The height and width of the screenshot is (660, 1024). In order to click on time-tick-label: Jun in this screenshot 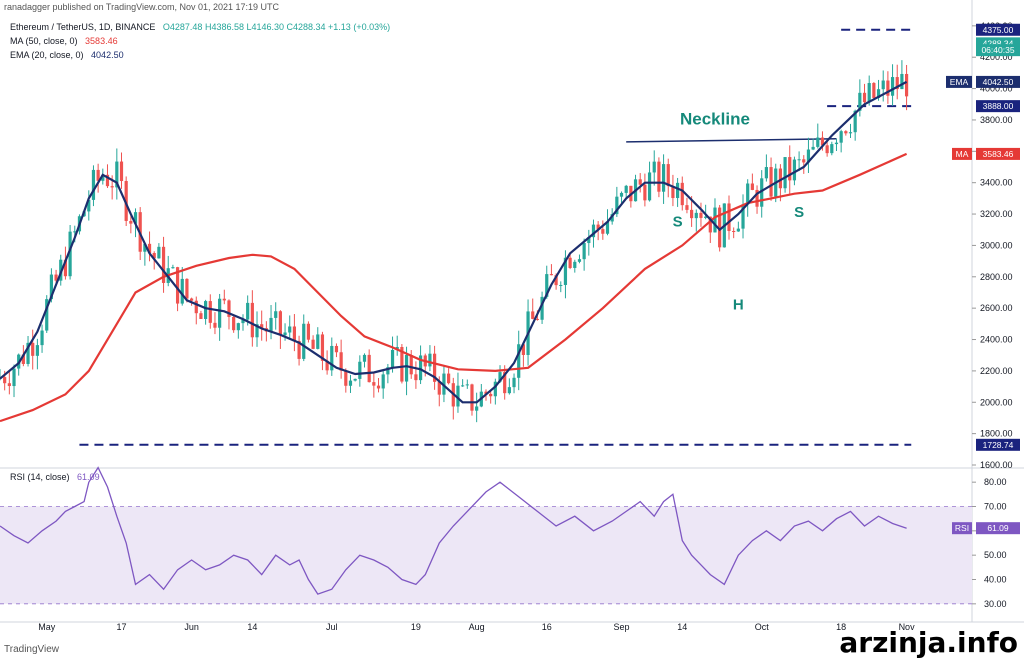, I will do `click(191, 627)`.